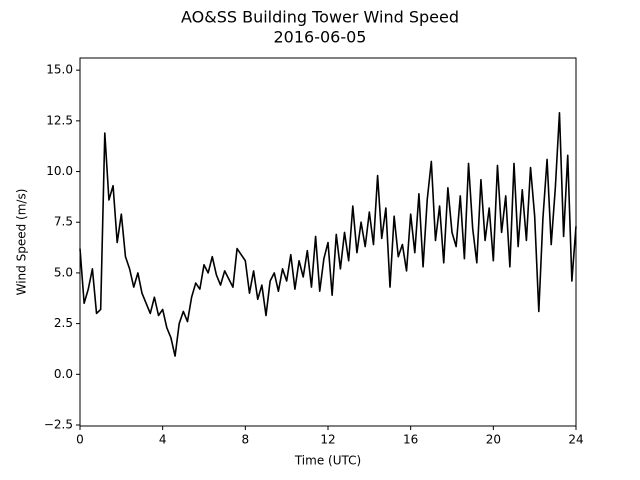  I want to click on y-tick-label: −2.5, so click(58, 424).